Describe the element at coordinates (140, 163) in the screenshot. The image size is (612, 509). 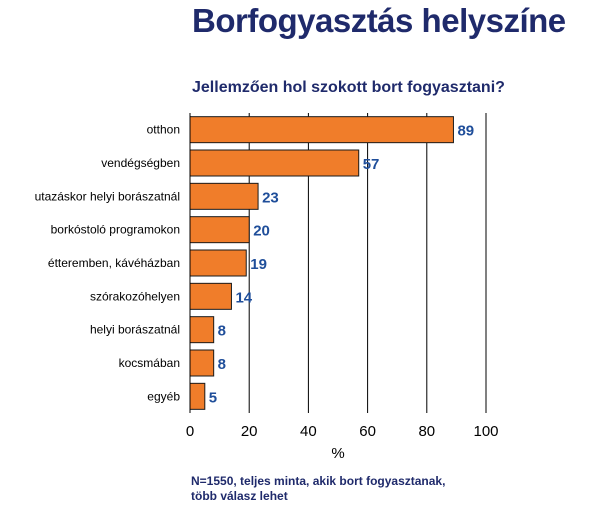
I see `category-label: vendégségben` at that location.